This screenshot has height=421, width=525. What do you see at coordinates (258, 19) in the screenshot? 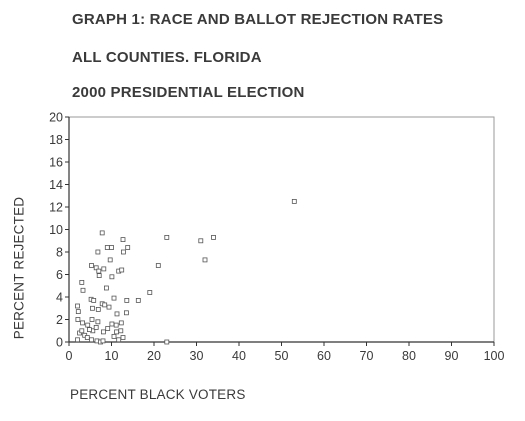
I see `chart-title-line-1: GRAPH 1: RACE AND BALLOT REJECTION RATES` at bounding box center [258, 19].